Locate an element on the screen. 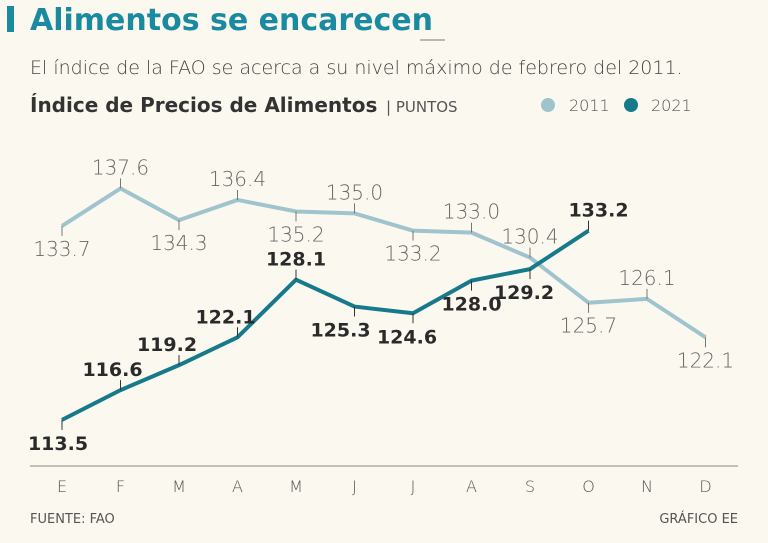 Image resolution: width=768 pixels, height=543 pixels. legend-label: 2011 is located at coordinates (589, 105).